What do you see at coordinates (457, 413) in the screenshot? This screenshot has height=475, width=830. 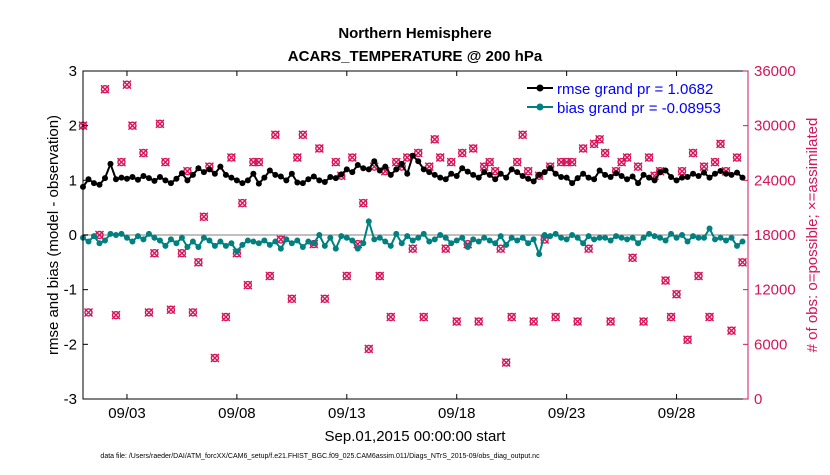 I see `x-tick-label: 09/18` at bounding box center [457, 413].